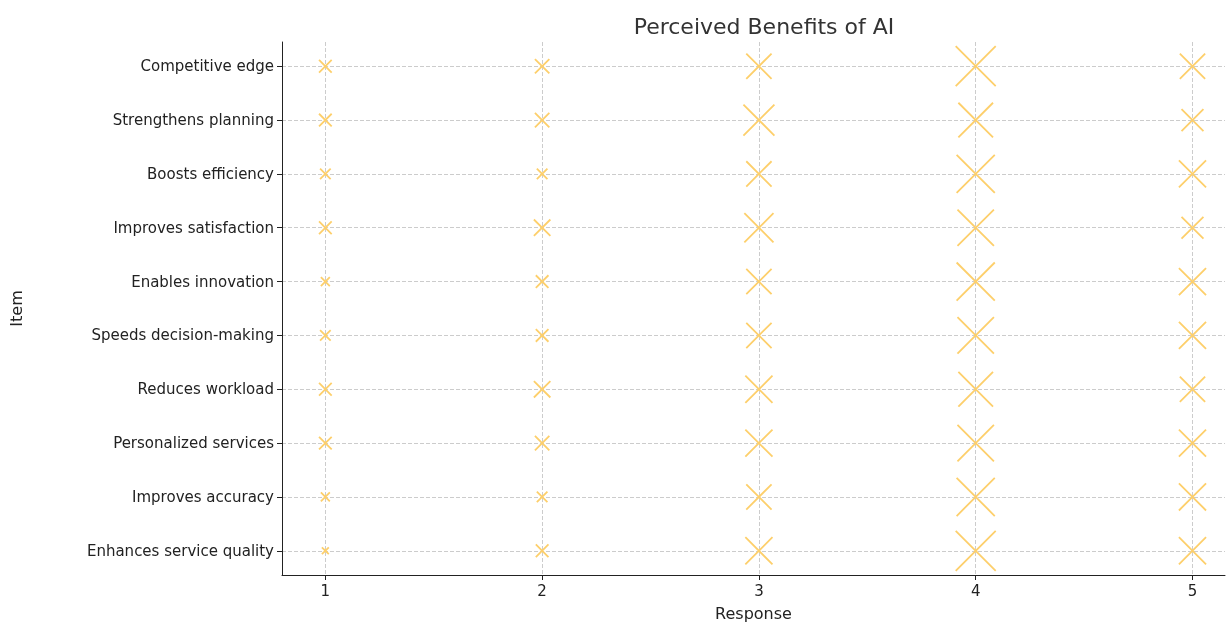 This screenshot has width=1227, height=626. Describe the element at coordinates (202, 281) in the screenshot. I see `y-tick-label: Enables innovation` at that location.